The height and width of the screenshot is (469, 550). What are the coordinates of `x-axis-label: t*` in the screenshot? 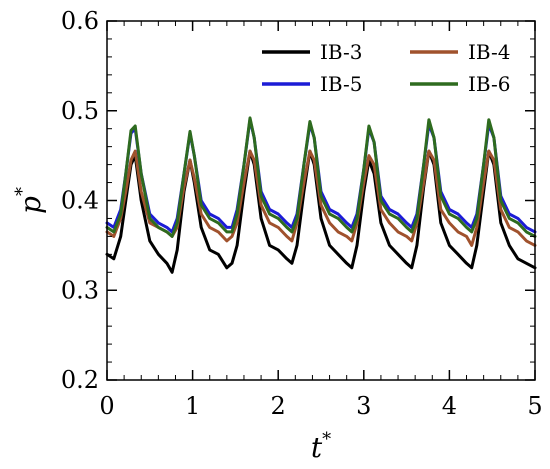 It's located at (321, 446).